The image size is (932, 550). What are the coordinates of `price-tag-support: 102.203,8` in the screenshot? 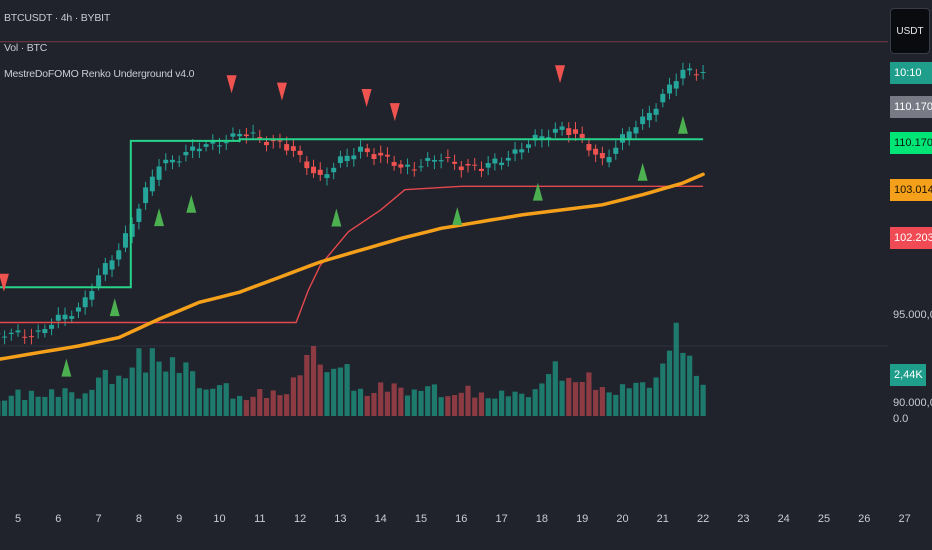 It's located at (911, 238).